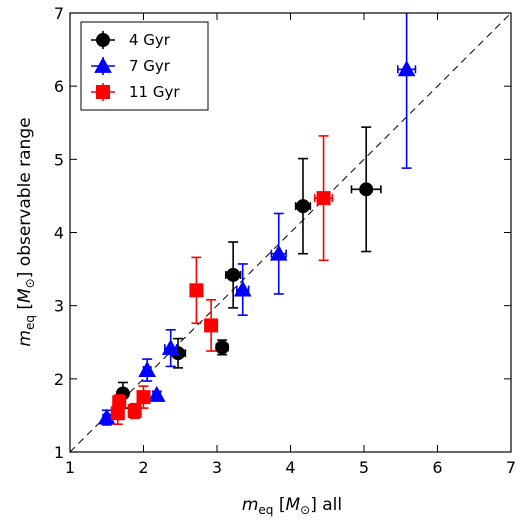  What do you see at coordinates (217, 467) in the screenshot?
I see `x-tick-label: 3` at bounding box center [217, 467].